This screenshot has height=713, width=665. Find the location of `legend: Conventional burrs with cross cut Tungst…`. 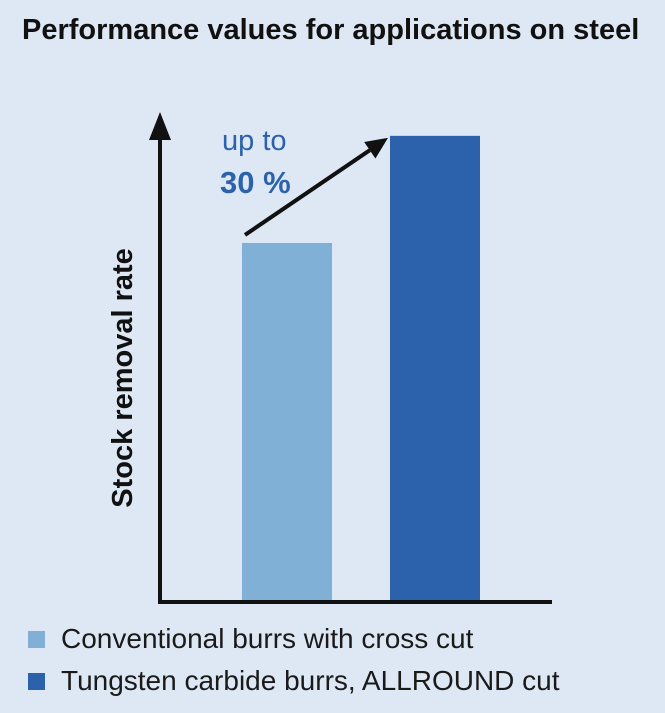

legend: Conventional burrs with cross cut Tungst… is located at coordinates (294, 660).